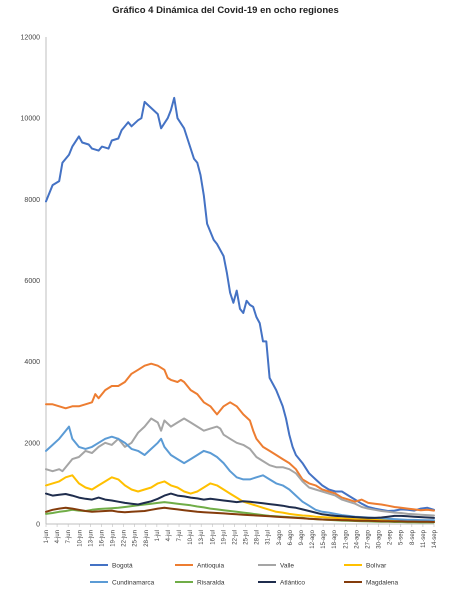 The height and width of the screenshot is (602, 451). I want to click on legend-label: Bogotá, so click(122, 566).